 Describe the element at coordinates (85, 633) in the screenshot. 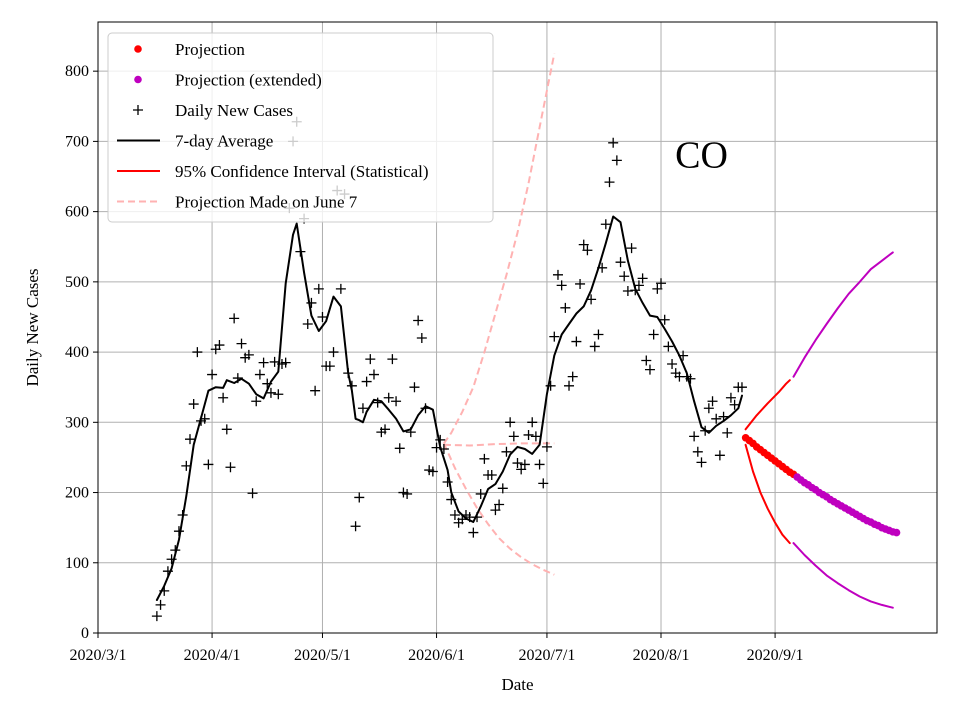

I see `y-tick-label: 0` at that location.